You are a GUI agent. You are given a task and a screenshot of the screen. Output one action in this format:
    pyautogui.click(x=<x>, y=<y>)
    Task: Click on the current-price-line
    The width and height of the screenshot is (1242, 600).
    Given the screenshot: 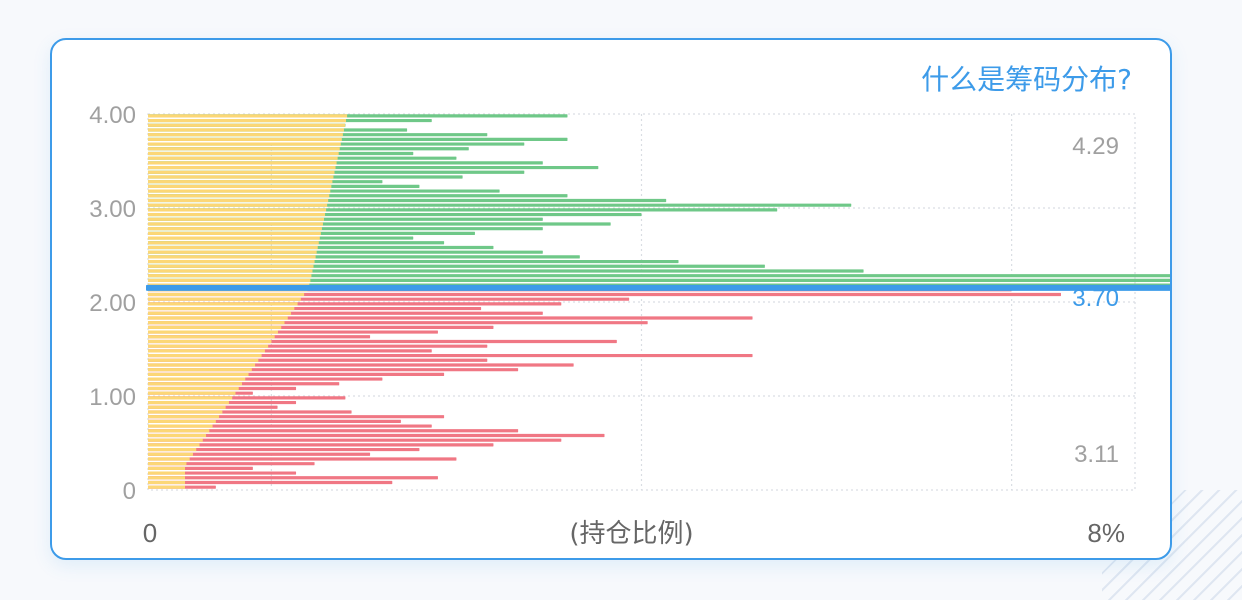 What is the action you would take?
    pyautogui.click(x=658, y=287)
    